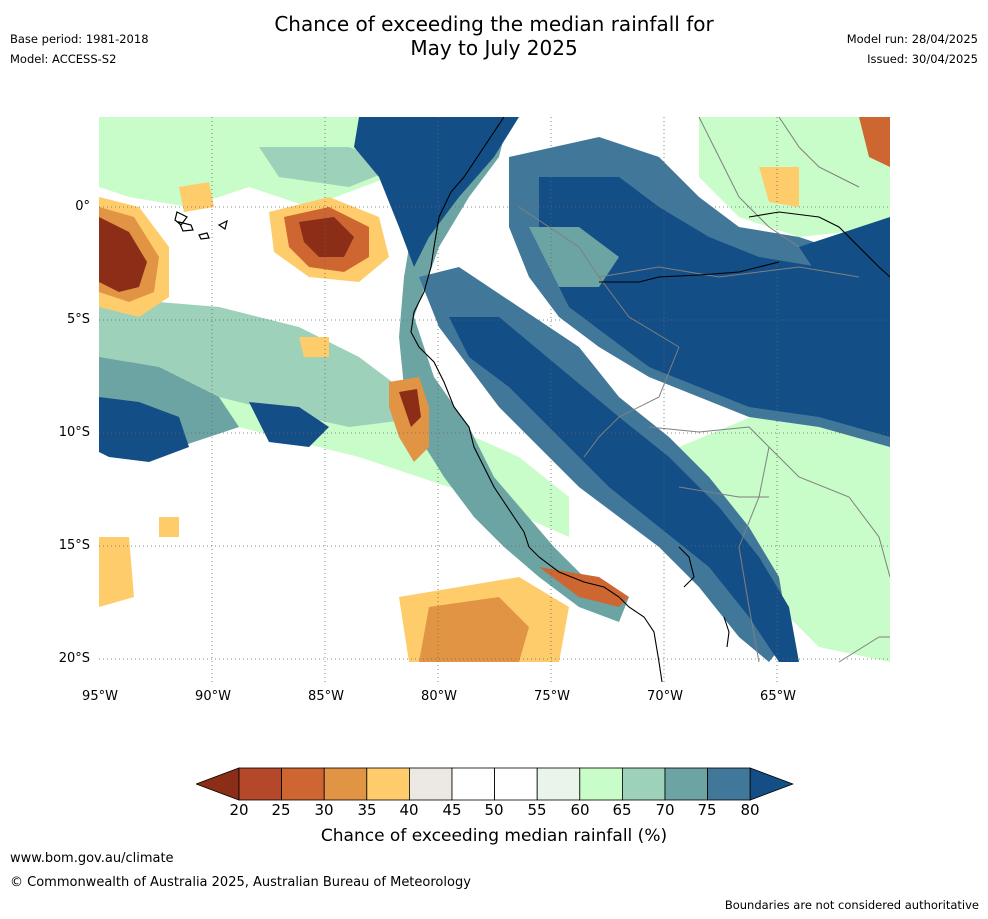  What do you see at coordinates (409, 810) in the screenshot?
I see `colorbar-label-40: 40` at bounding box center [409, 810].